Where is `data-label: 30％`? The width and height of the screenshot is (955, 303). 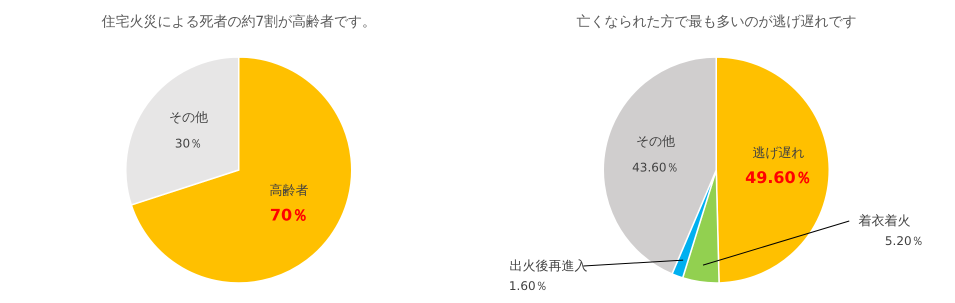
data-label: 30％ is located at coordinates (188, 143).